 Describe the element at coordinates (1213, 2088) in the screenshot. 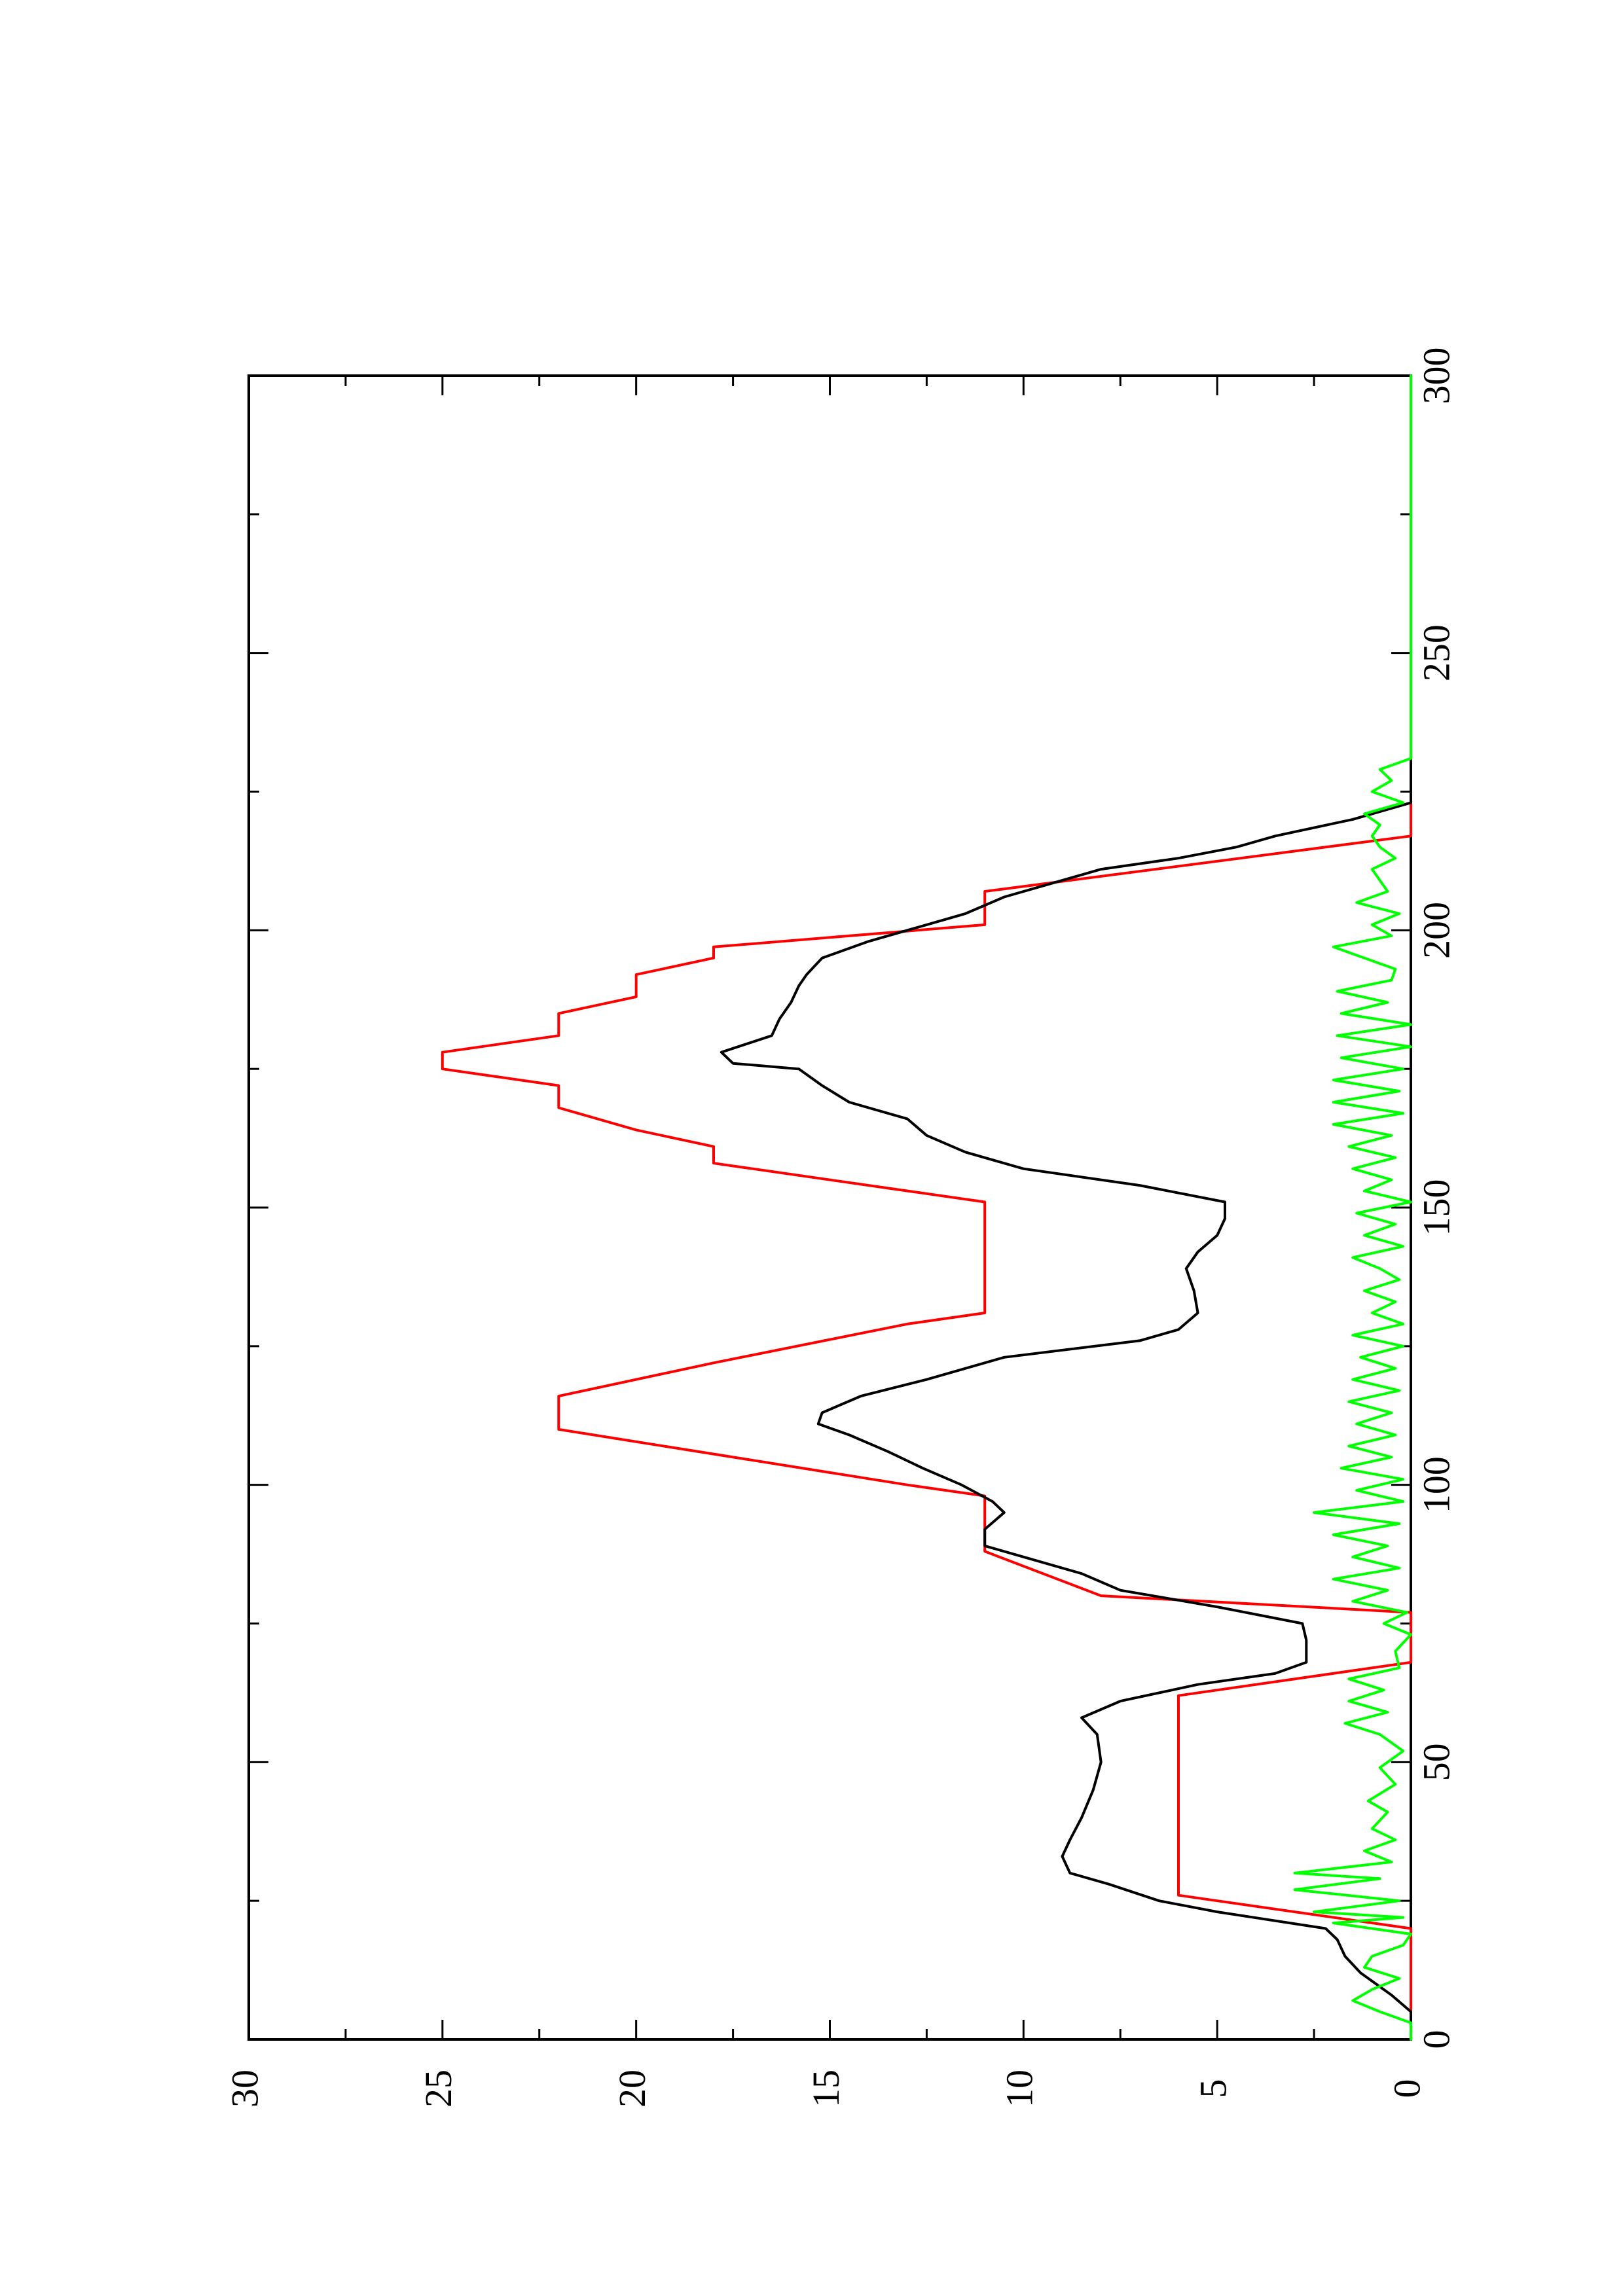

I see `y-tick-label: 5` at that location.